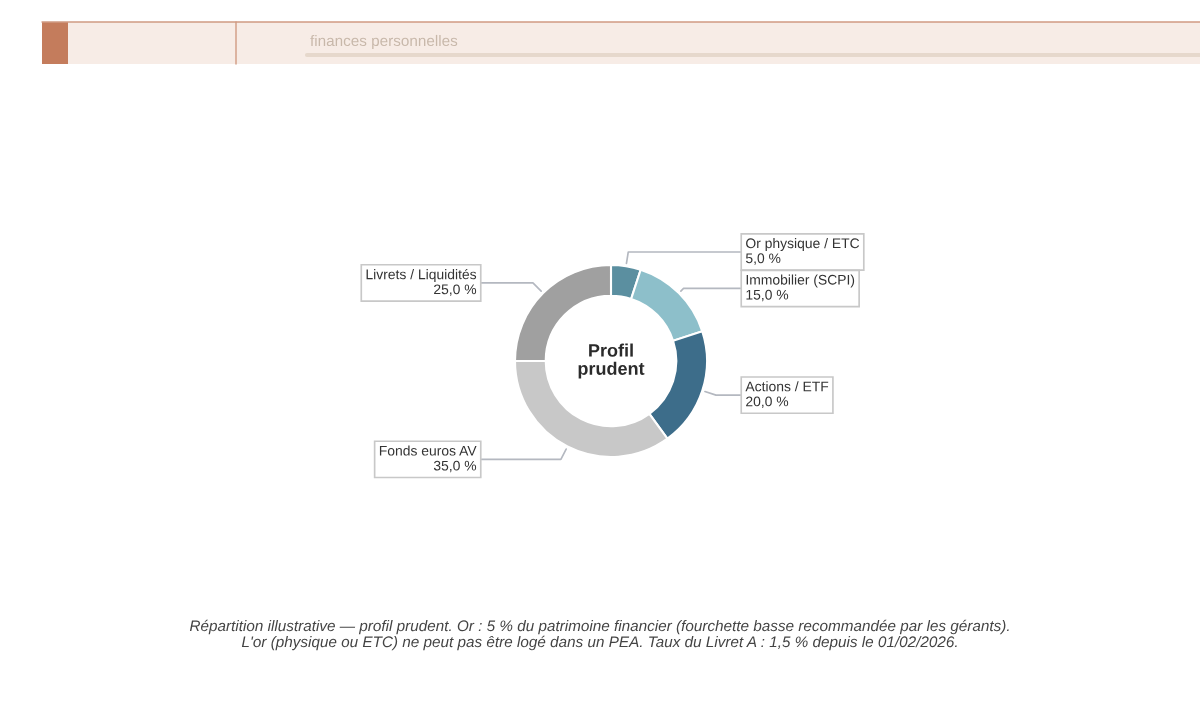 The width and height of the screenshot is (1200, 721). What do you see at coordinates (428, 450) in the screenshot?
I see `slice-label: Fonds euros AV` at bounding box center [428, 450].